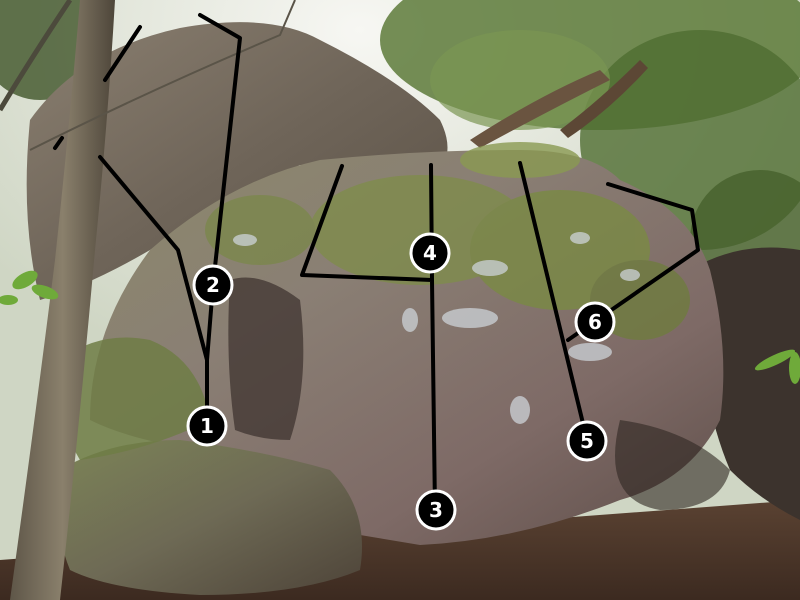  I want to click on rock-crack-shadow, so click(266, 358).